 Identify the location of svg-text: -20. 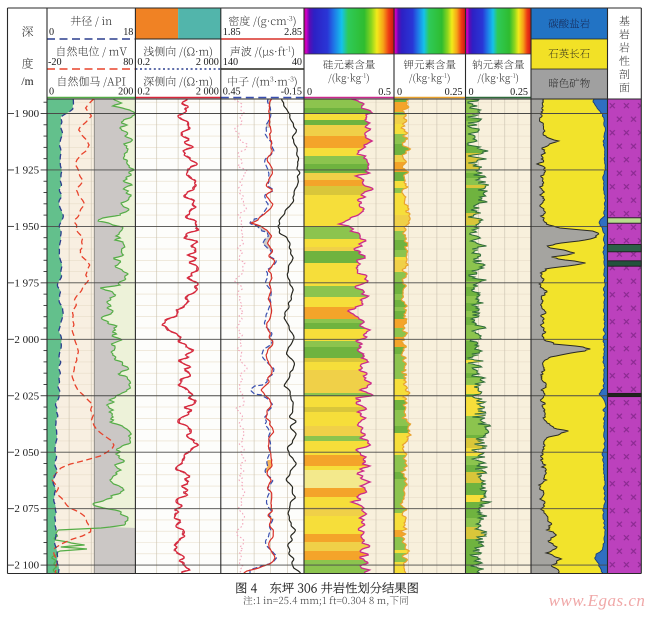
(55, 62).